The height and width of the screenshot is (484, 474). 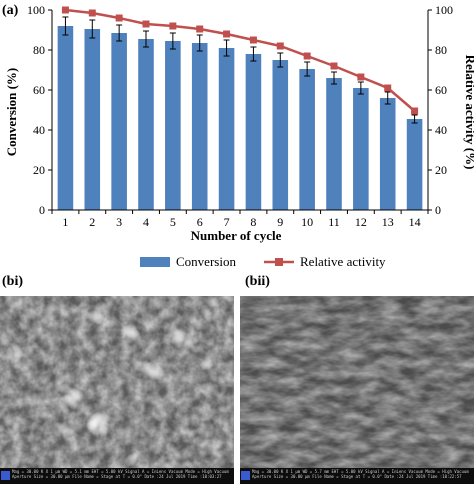 I want to click on legend: Conversion Relative activity, so click(x=263, y=261).